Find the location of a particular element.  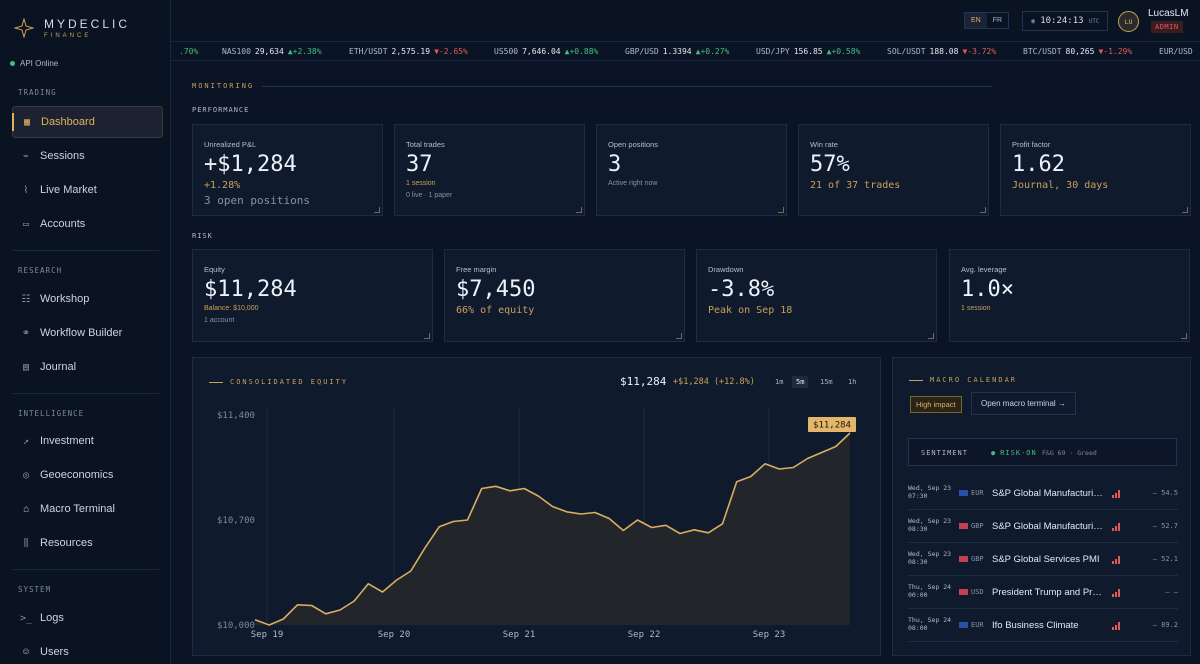

trend-up-icon: ↗ is located at coordinates (26, 441).